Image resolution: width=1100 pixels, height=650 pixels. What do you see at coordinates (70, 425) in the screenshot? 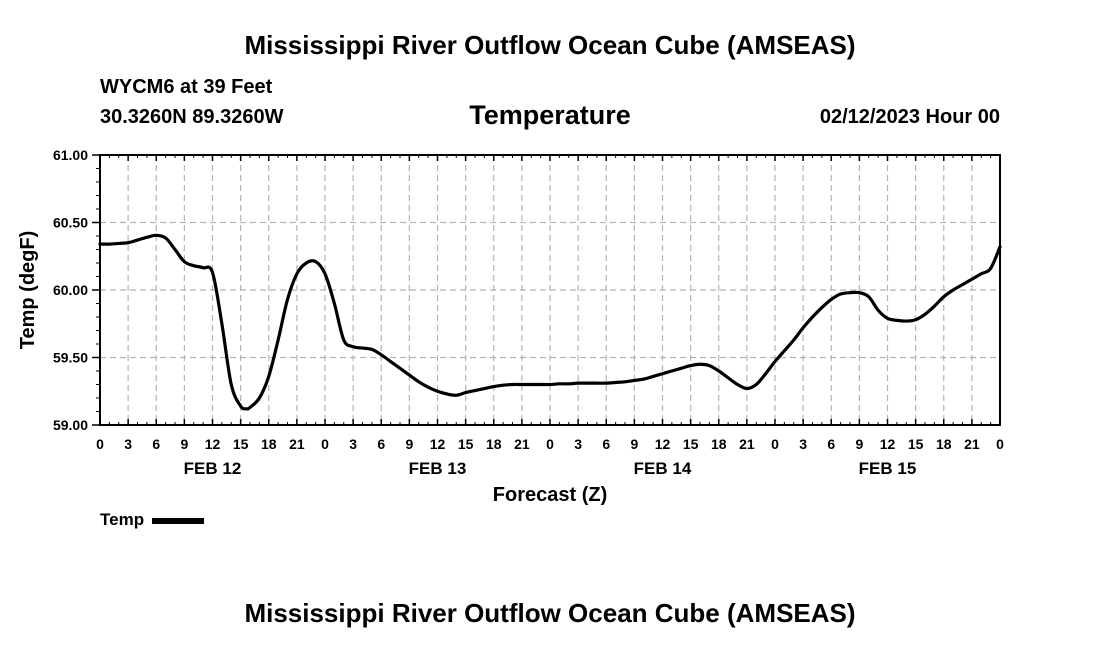
I see `y-tick-label: 59.00` at bounding box center [70, 425].